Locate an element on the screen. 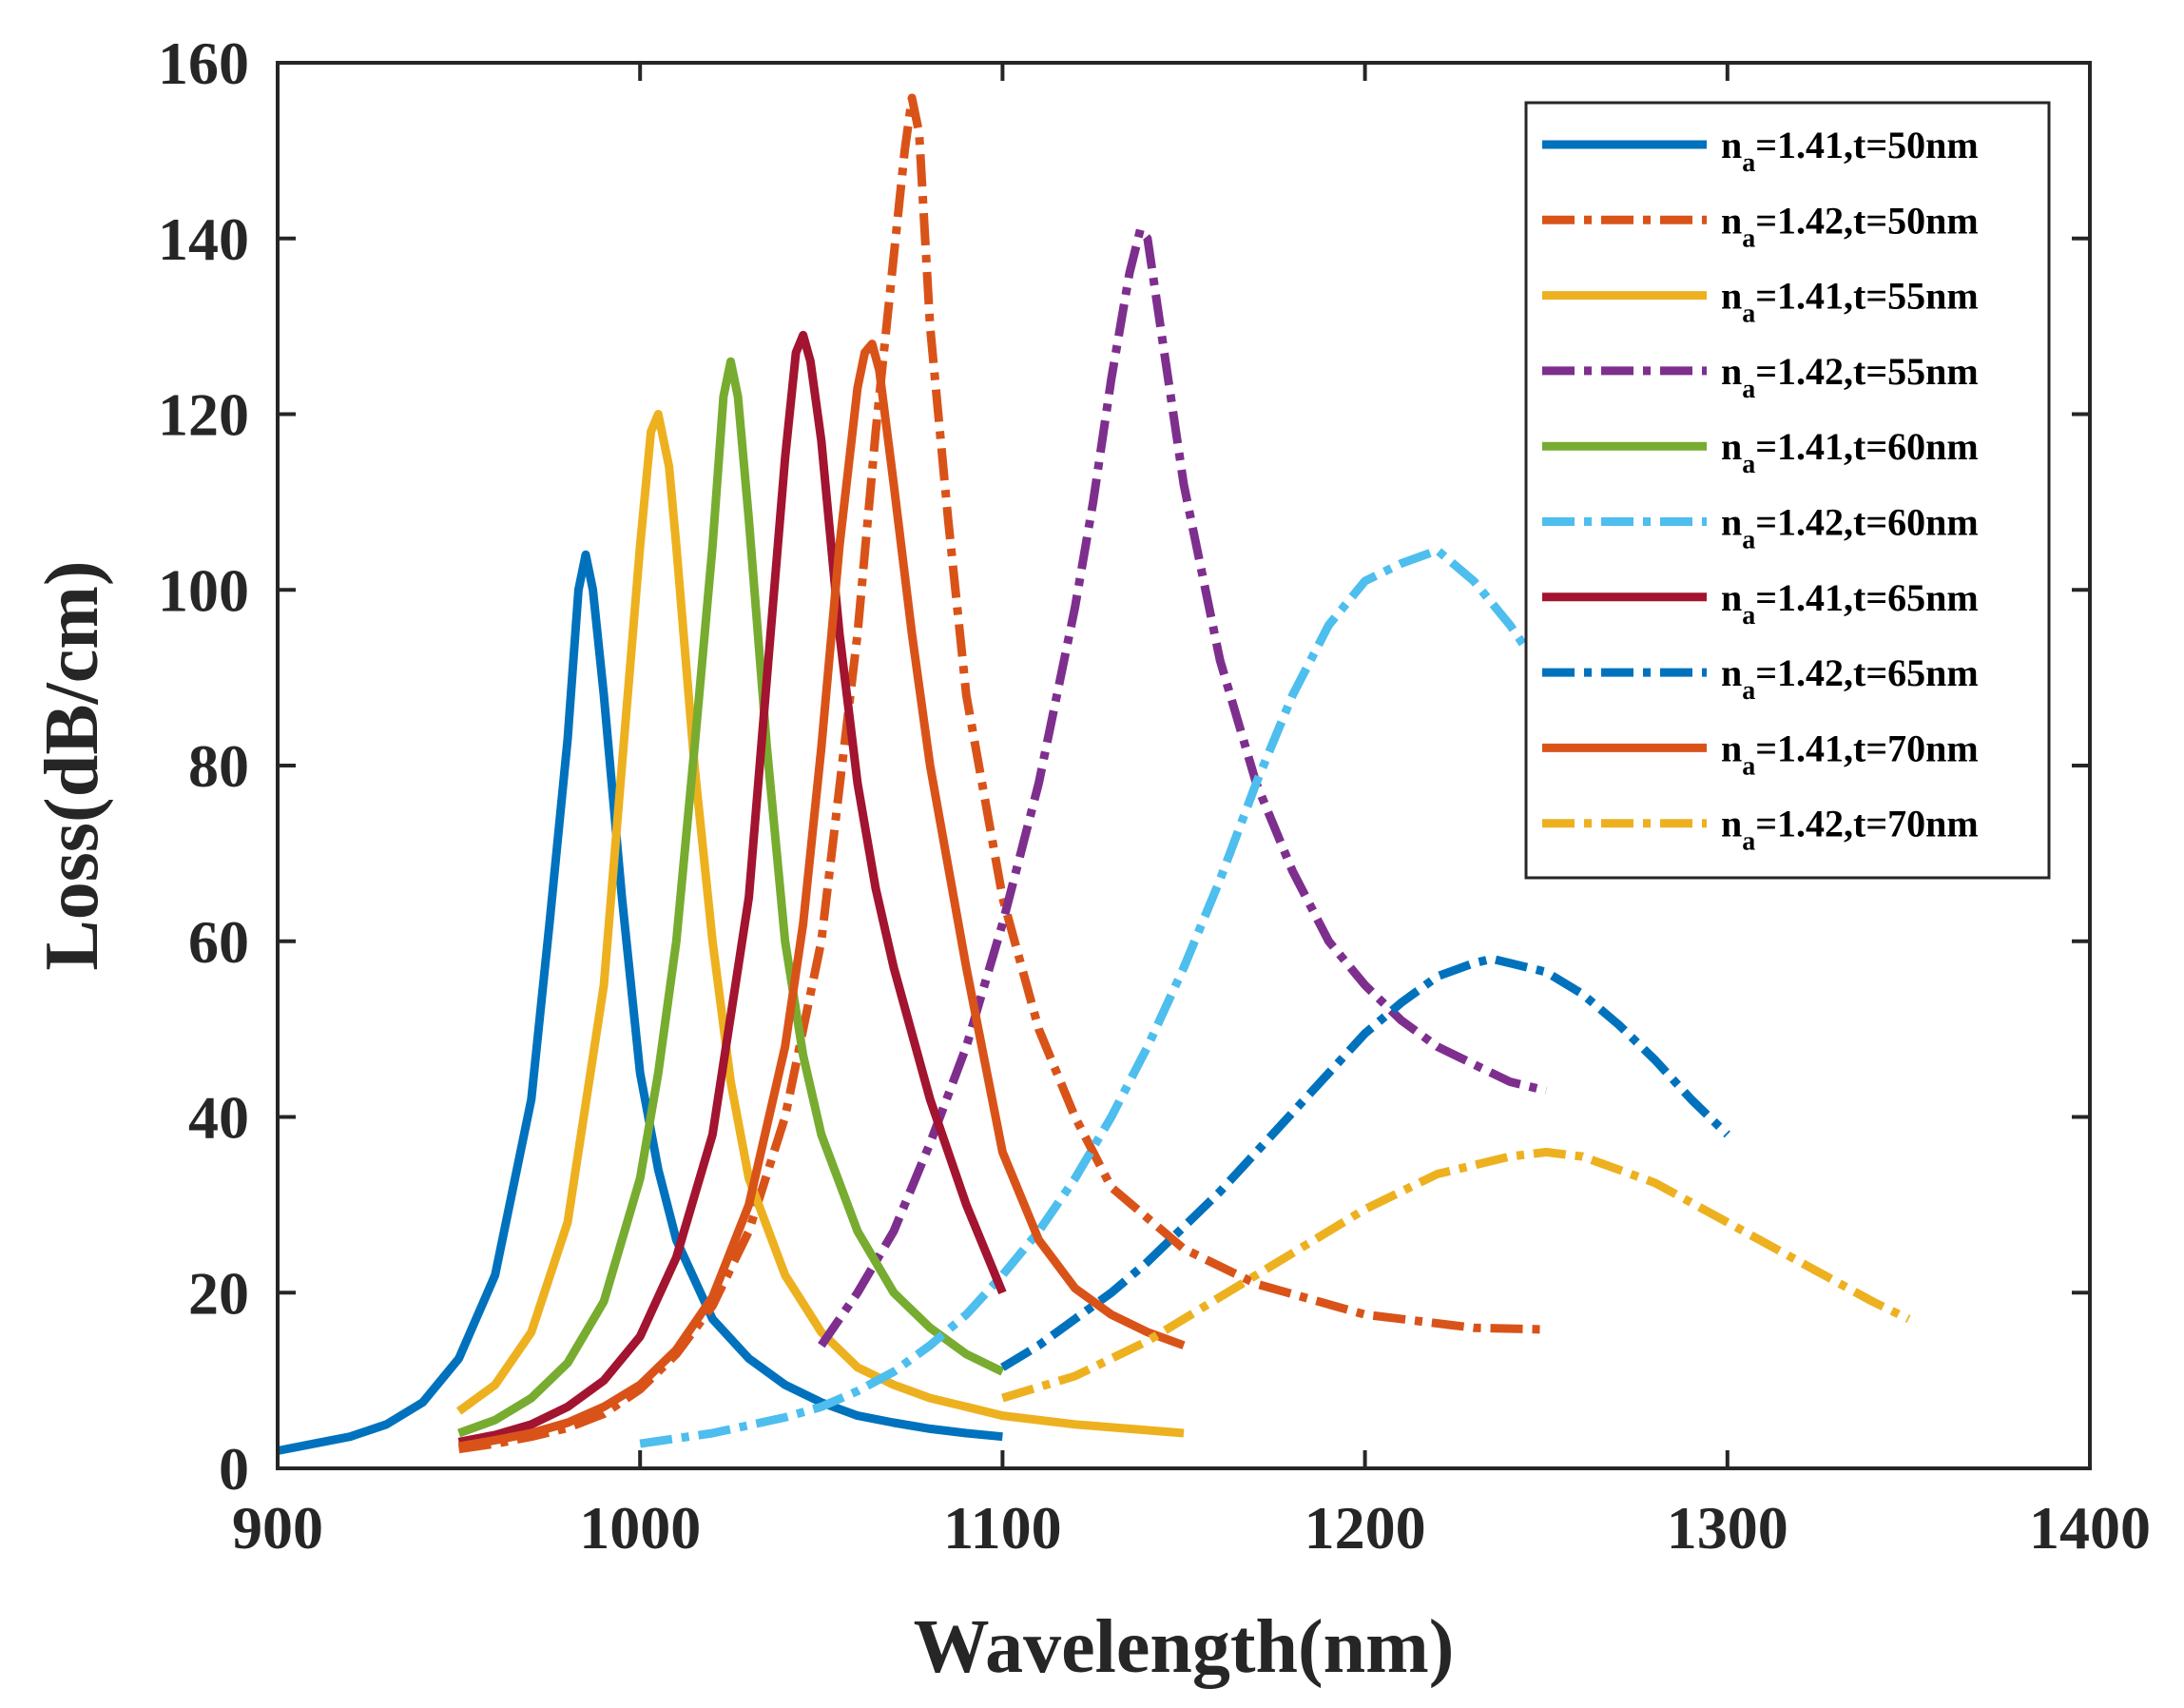  legend-label-rest: =1.42,t=65nm is located at coordinates (1866, 672).